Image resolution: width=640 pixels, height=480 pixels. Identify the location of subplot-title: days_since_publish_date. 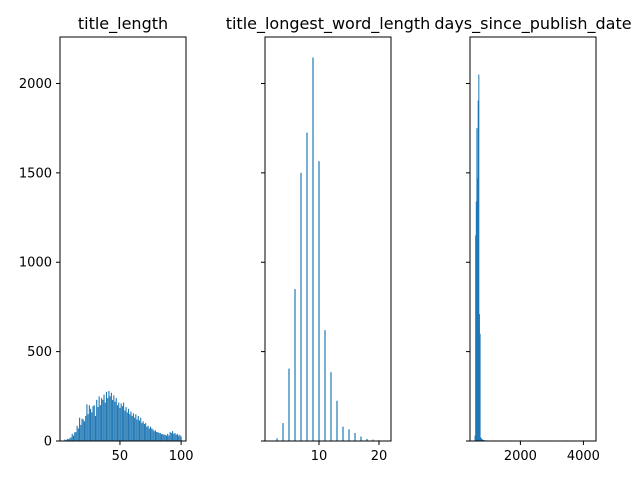
(532, 24).